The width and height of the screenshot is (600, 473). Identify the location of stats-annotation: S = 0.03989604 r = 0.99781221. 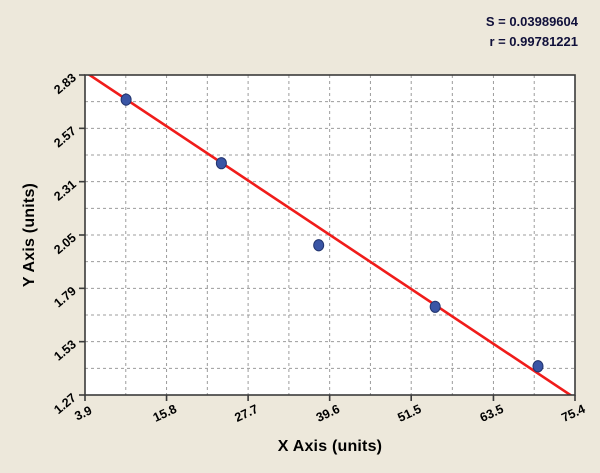
(532, 32).